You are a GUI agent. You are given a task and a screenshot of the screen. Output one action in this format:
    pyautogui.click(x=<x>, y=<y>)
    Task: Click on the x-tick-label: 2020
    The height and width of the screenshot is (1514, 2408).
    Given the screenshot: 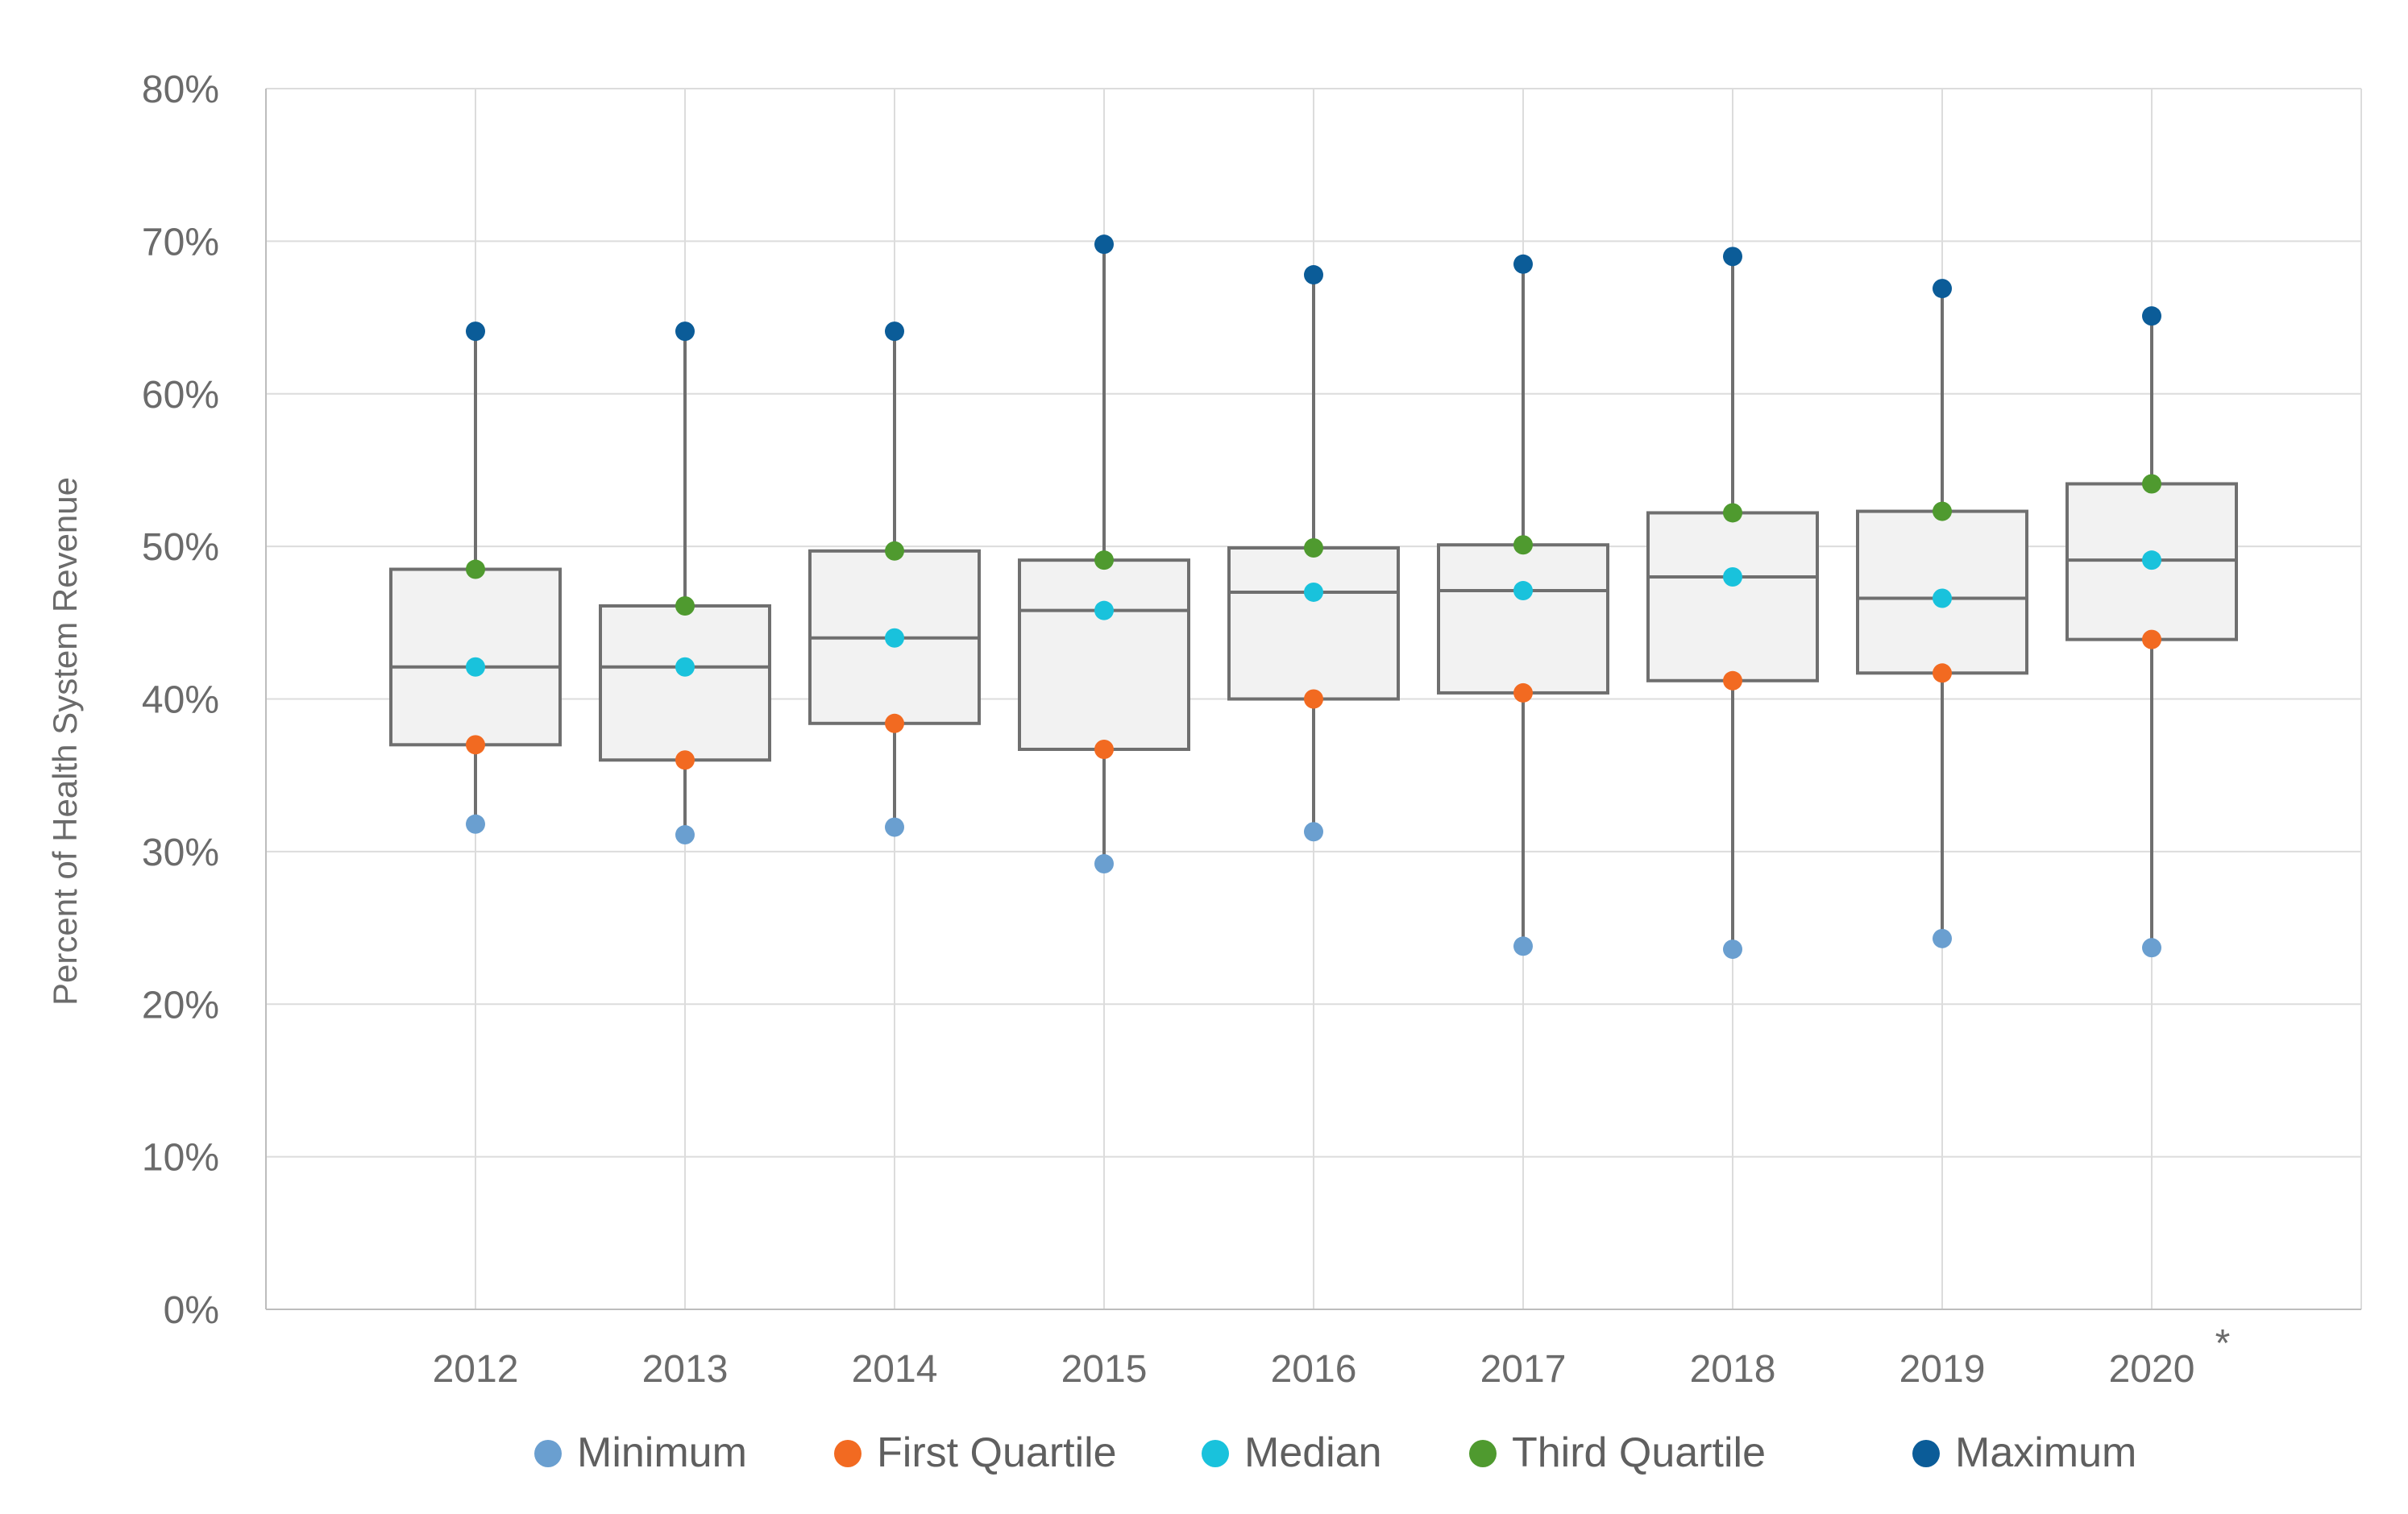 What is the action you would take?
    pyautogui.click(x=2152, y=1370)
    